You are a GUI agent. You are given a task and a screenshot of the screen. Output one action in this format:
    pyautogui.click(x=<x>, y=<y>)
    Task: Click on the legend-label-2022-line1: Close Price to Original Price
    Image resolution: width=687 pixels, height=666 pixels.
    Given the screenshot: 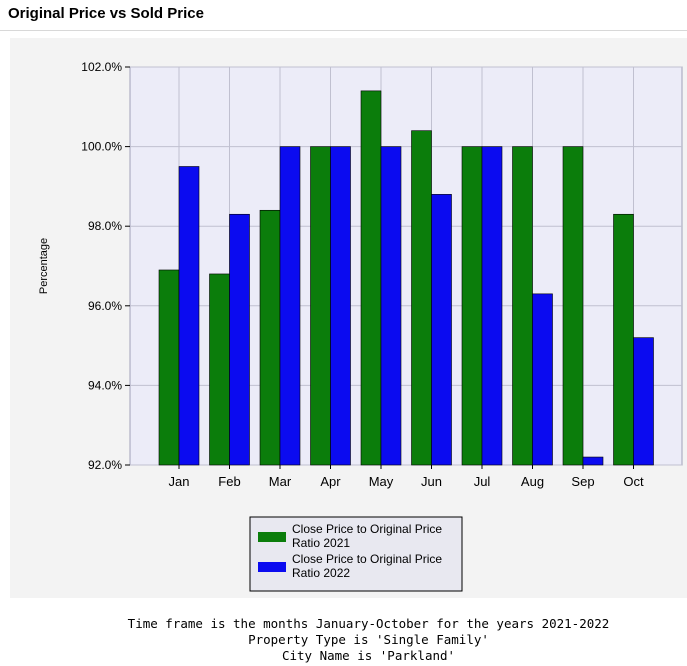 What is the action you would take?
    pyautogui.click(x=367, y=559)
    